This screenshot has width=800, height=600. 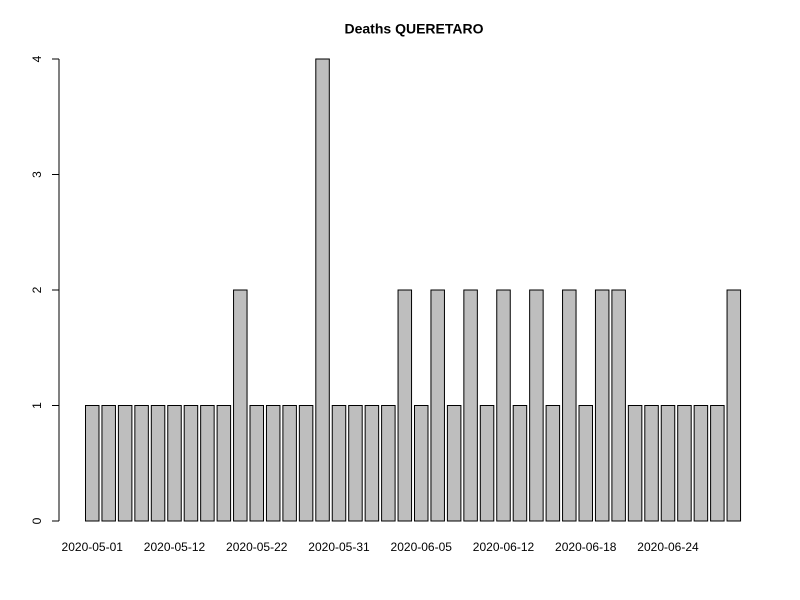 What do you see at coordinates (37, 174) in the screenshot?
I see `y-tick-label: 3` at bounding box center [37, 174].